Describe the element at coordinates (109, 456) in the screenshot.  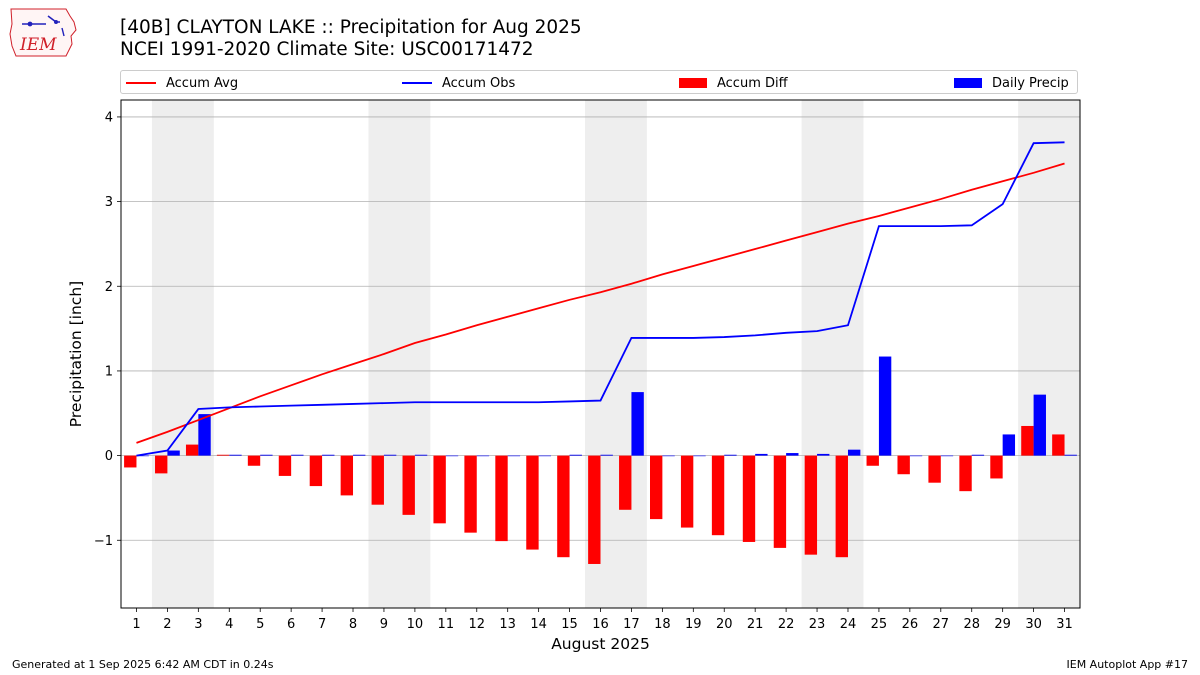
I see `y-tick-label: 0` at that location.